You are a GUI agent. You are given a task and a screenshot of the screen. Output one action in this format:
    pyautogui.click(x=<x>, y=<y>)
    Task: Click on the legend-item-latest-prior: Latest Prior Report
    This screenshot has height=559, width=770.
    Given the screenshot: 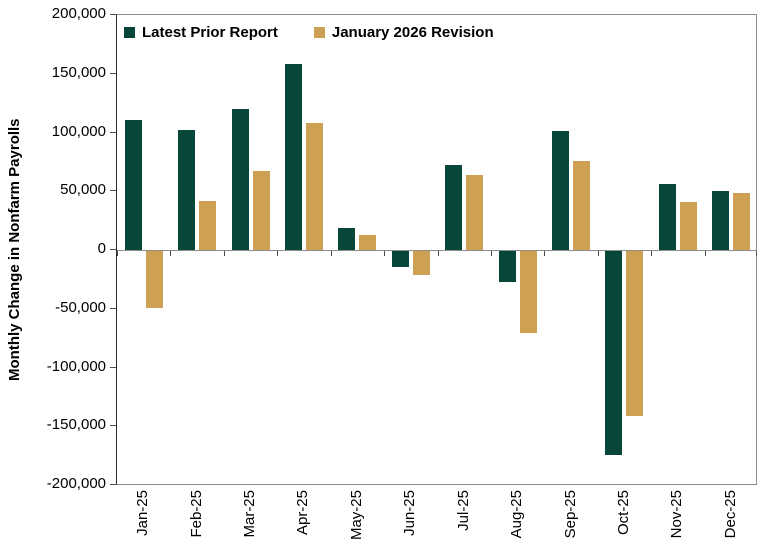 What is the action you would take?
    pyautogui.click(x=201, y=32)
    